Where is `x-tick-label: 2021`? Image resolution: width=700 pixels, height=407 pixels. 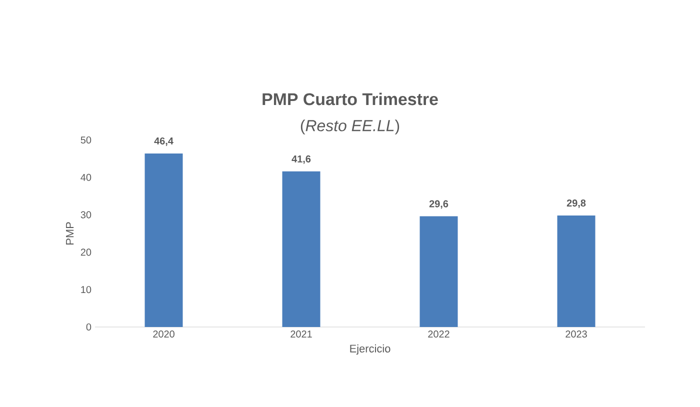
x-tick-label: 2021 is located at coordinates (301, 334).